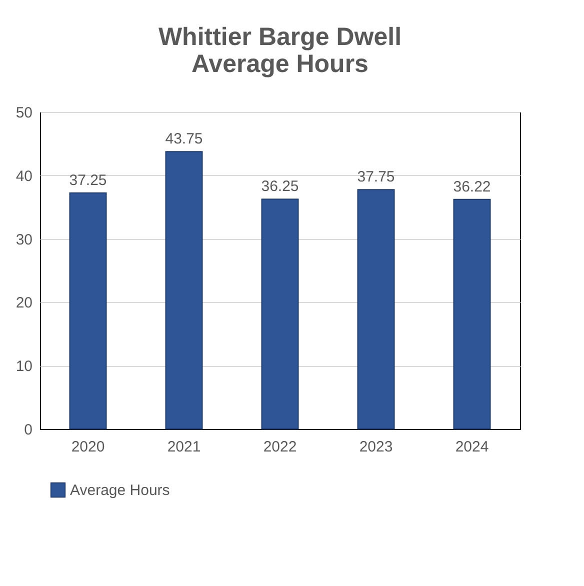 This screenshot has height=586, width=584. Describe the element at coordinates (376, 177) in the screenshot. I see `data-label: 37.75` at that location.